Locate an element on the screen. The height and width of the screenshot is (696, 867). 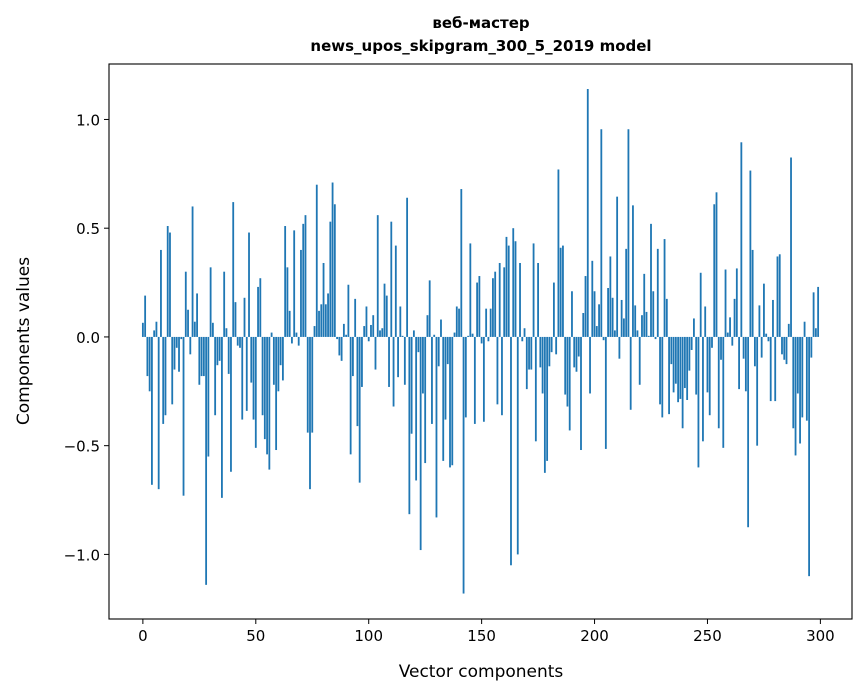
y-tick-label: −1.0 is located at coordinates (82, 555).